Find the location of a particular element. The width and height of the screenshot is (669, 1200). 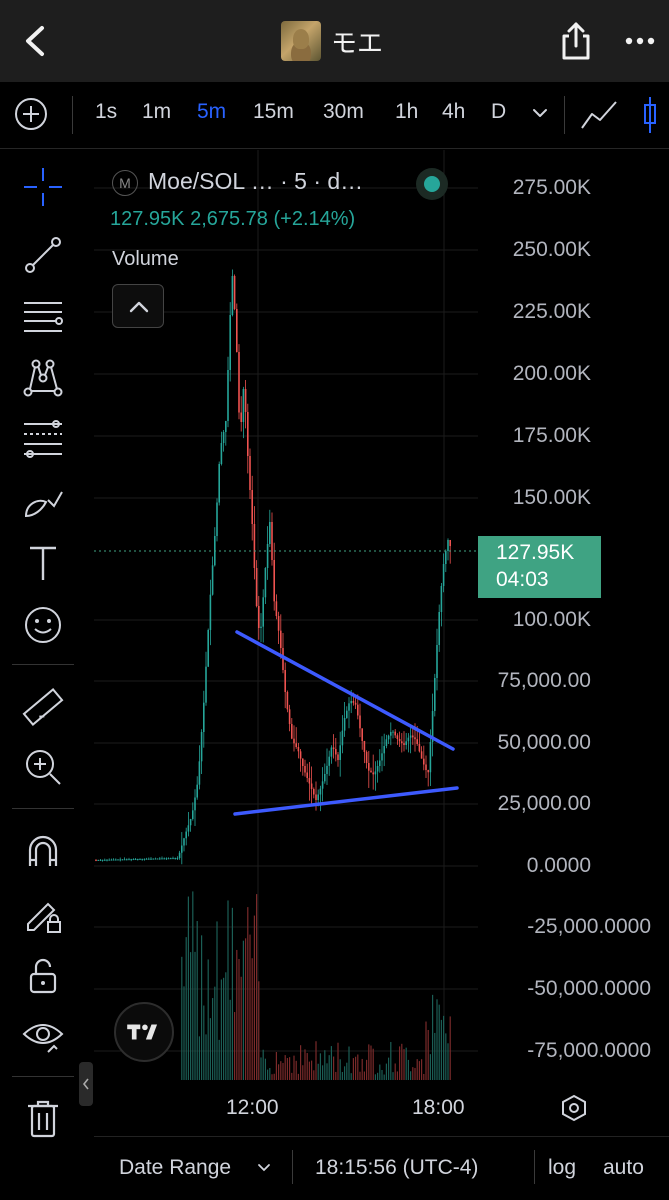

divider is located at coordinates (534, 1167).